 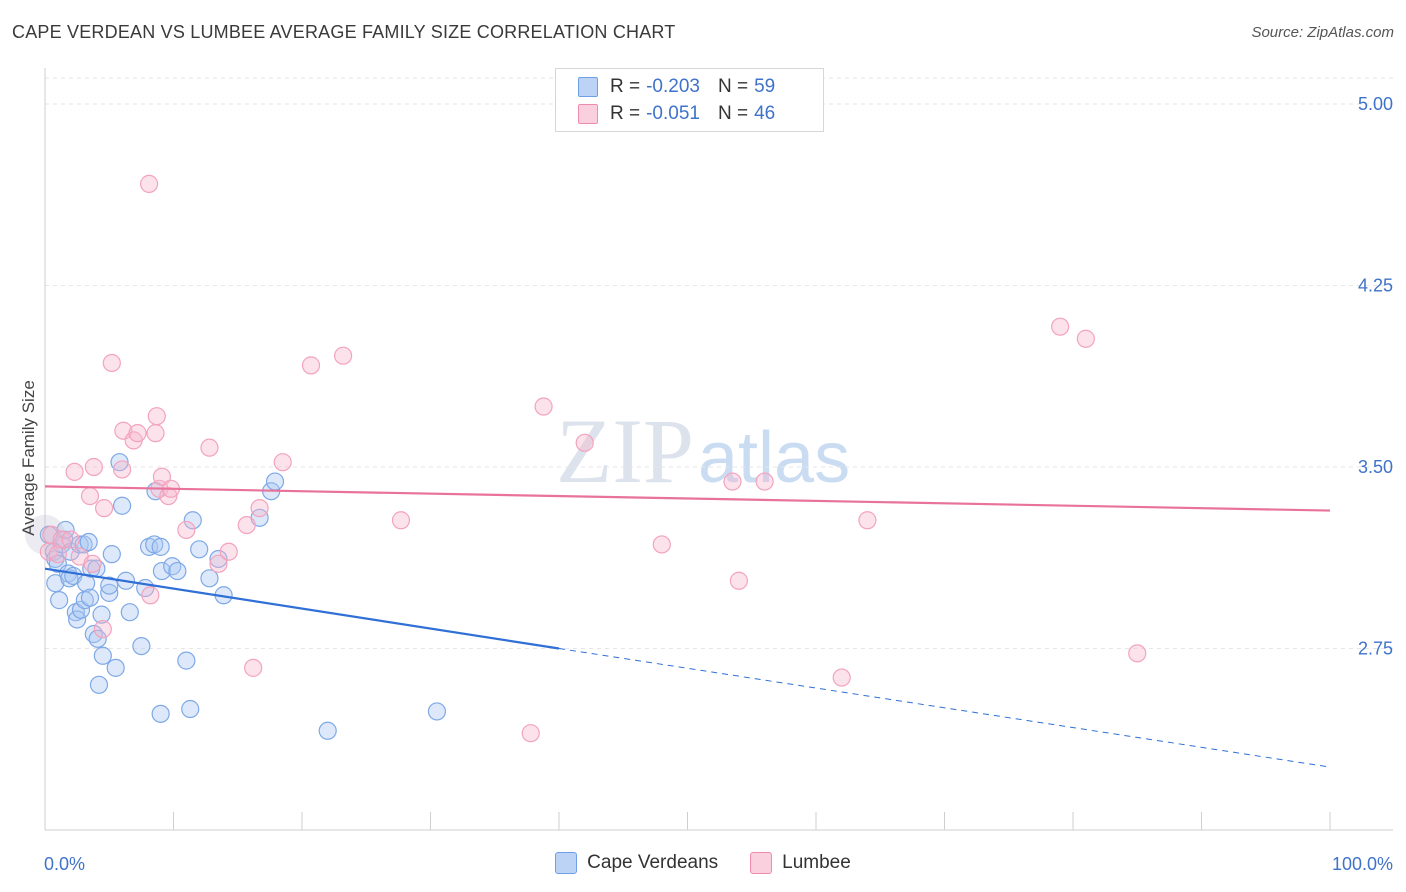 What do you see at coordinates (765, 86) in the screenshot?
I see `legend-n-value: 59` at bounding box center [765, 86].